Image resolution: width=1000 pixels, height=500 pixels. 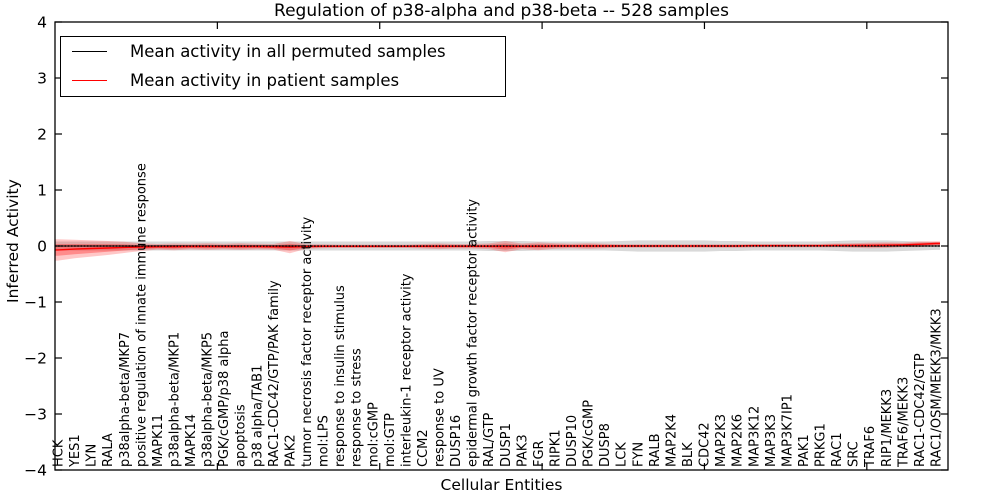 I want to click on legend-label: Mean activity in patient samples, so click(x=265, y=80).